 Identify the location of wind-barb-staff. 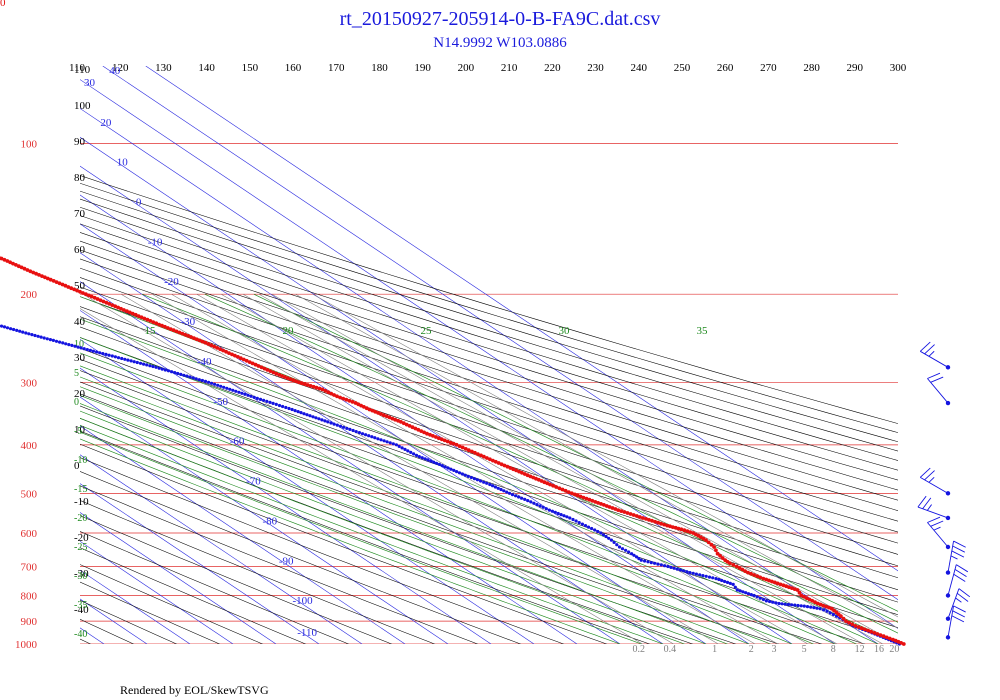
(952, 580).